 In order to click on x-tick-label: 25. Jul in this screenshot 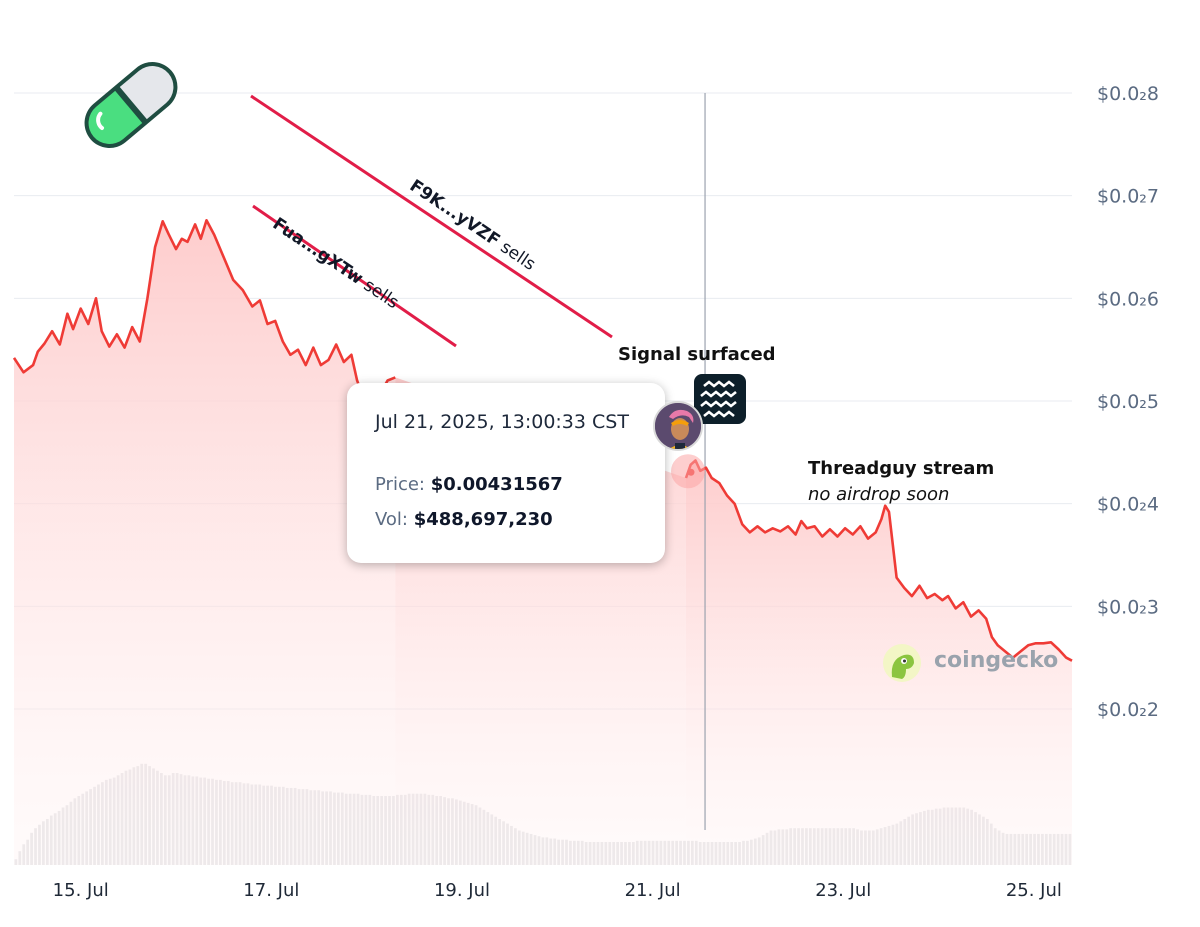, I will do `click(1034, 890)`.